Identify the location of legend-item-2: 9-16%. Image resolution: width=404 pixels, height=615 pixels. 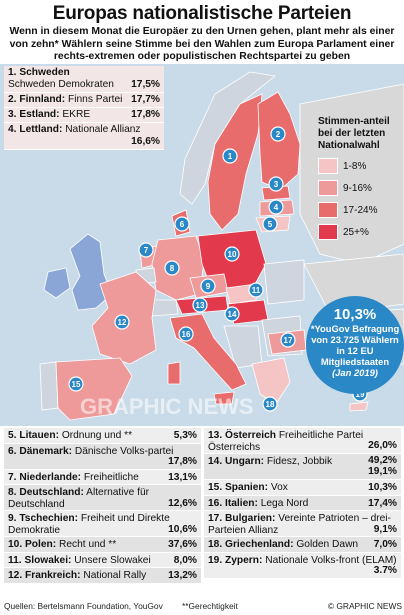
(361, 188).